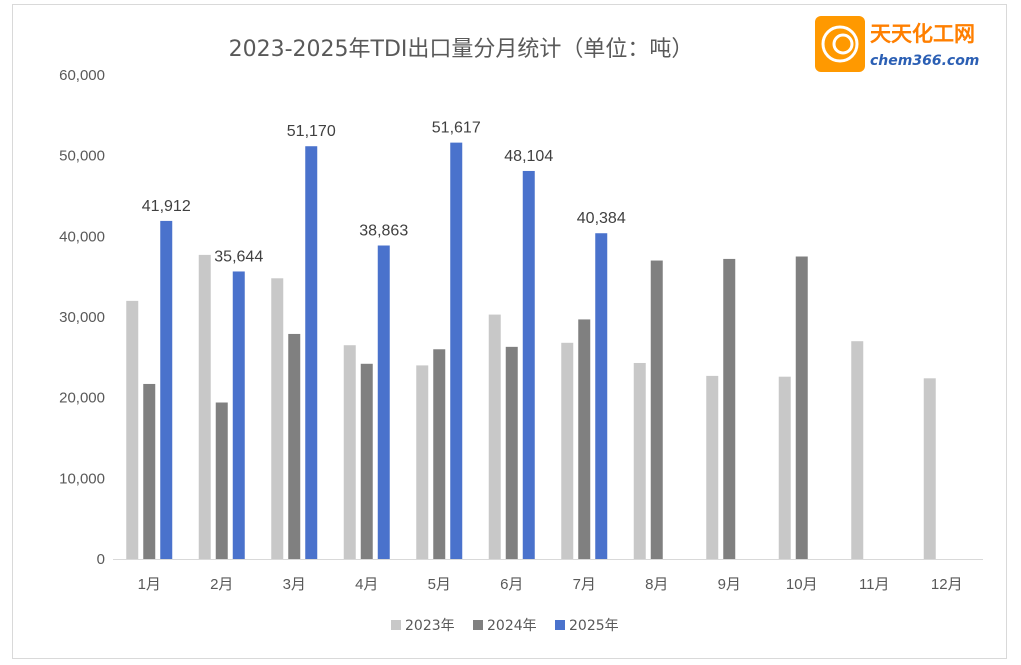 Image resolution: width=1021 pixels, height=665 pixels. What do you see at coordinates (712, 467) in the screenshot?
I see `bar-2023年-9月` at bounding box center [712, 467].